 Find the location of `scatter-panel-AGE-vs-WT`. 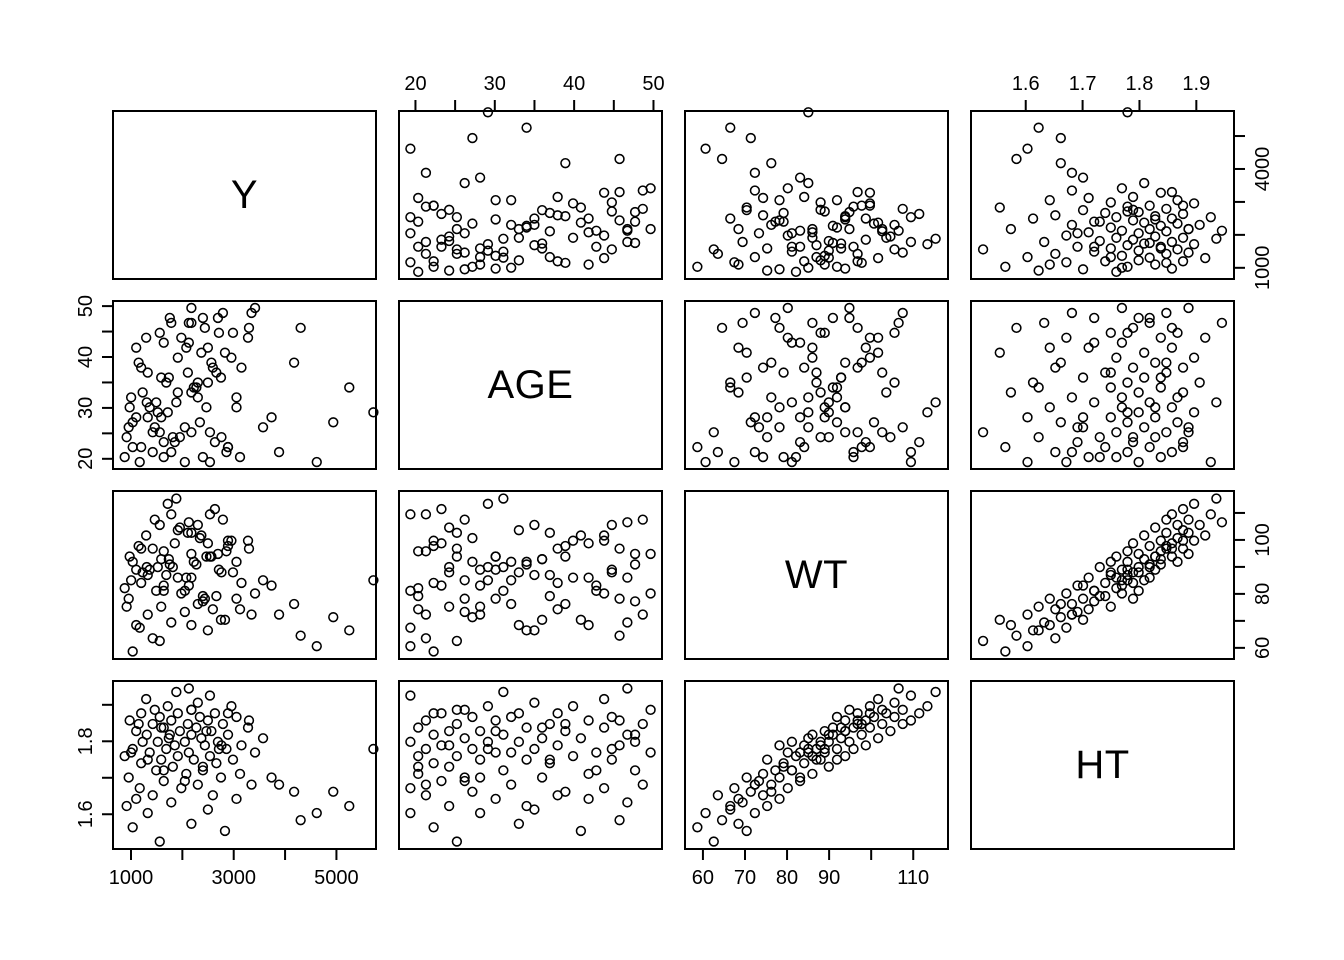

scatter-panel-AGE-vs-WT is located at coordinates (816, 385).